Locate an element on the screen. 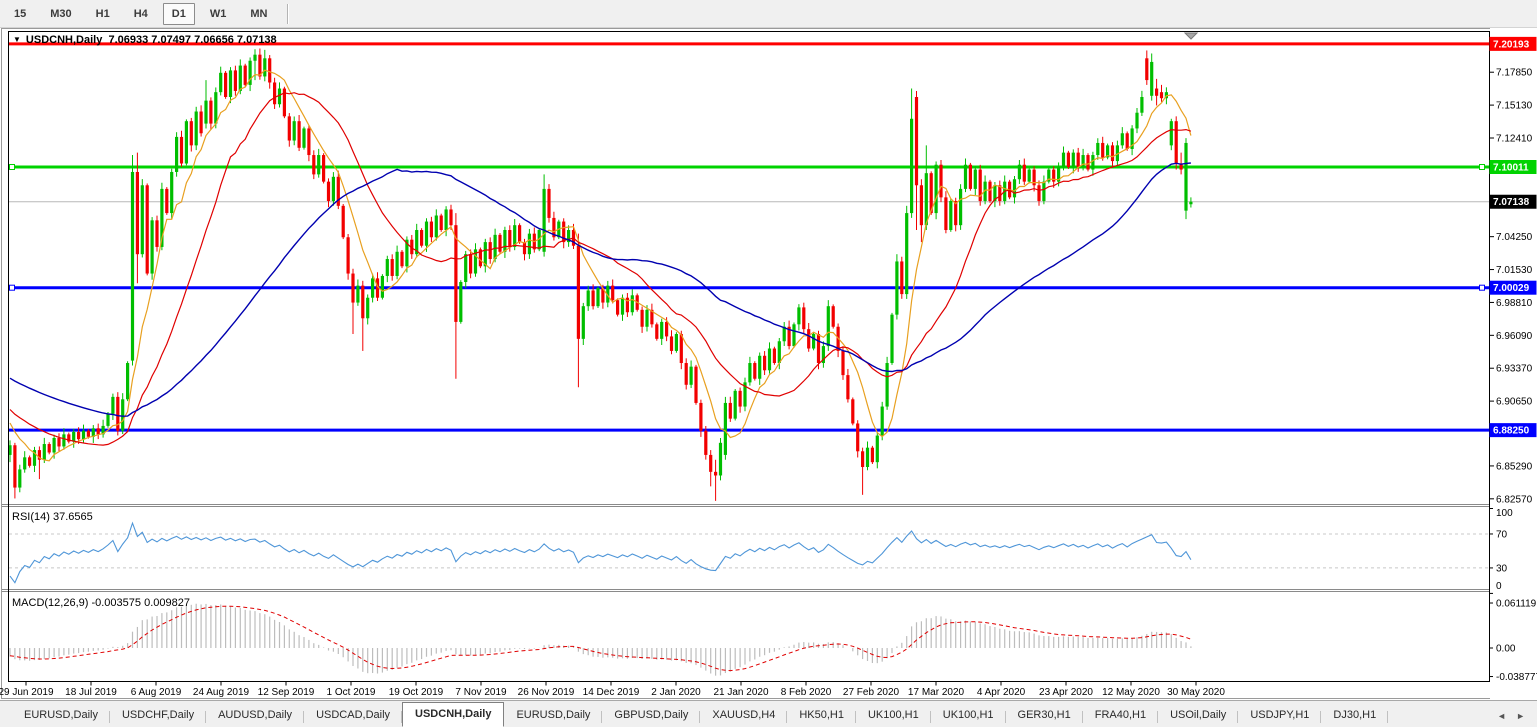  chart-tab-ger30-h1: GER30,H1 is located at coordinates (1044, 715).